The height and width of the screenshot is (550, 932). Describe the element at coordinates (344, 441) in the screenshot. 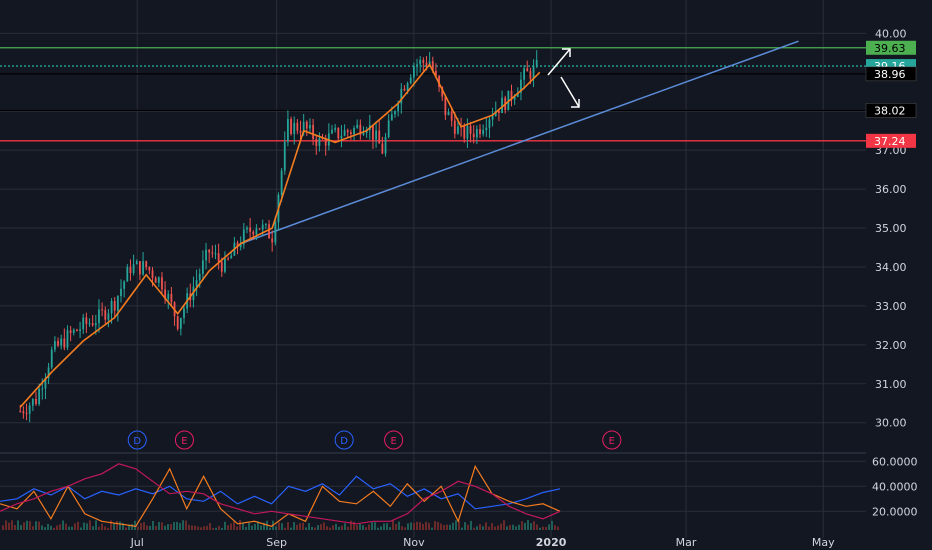

I see `event-label: D` at that location.